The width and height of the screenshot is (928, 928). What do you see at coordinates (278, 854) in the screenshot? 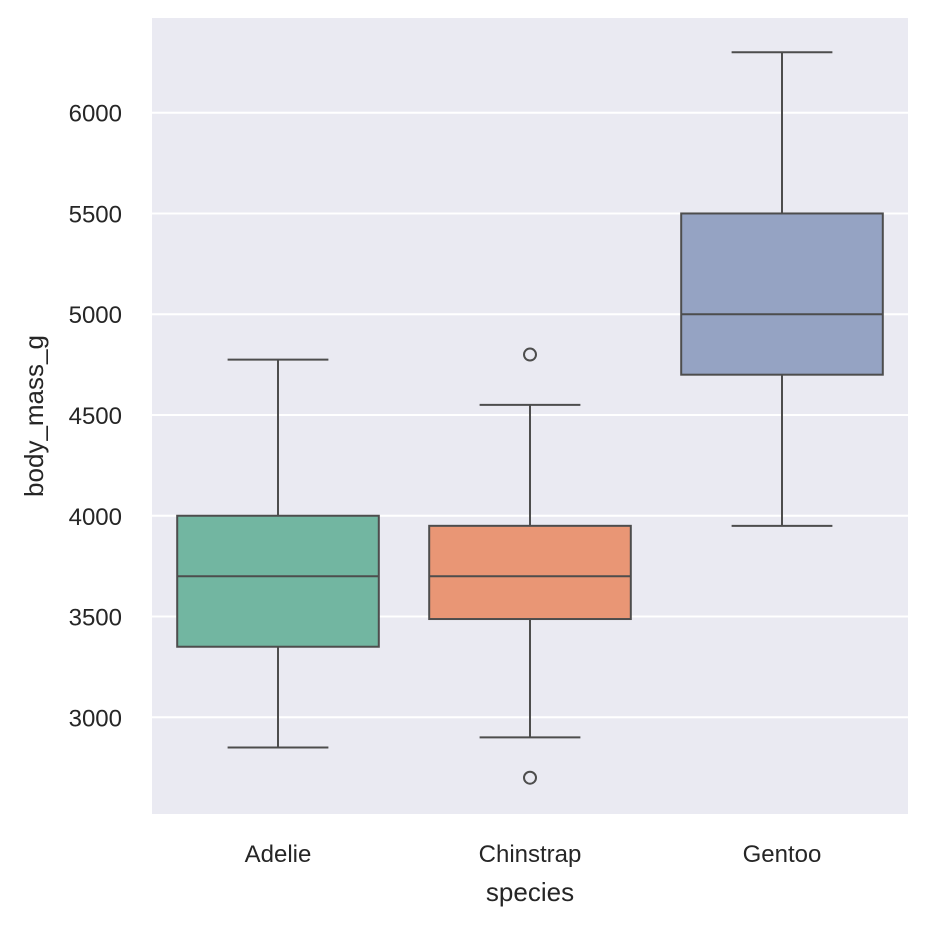
I see `x-tick-label: Adelie` at bounding box center [278, 854].